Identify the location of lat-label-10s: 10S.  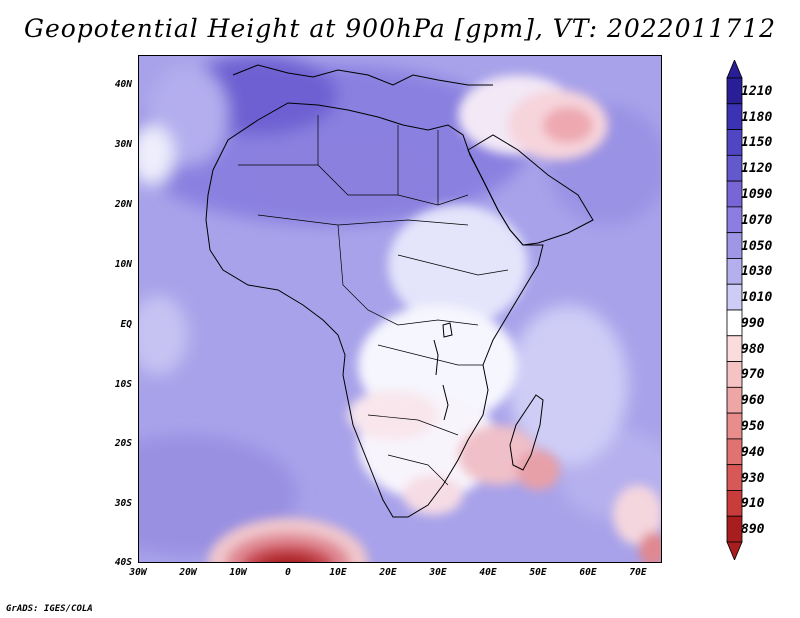
(123, 384).